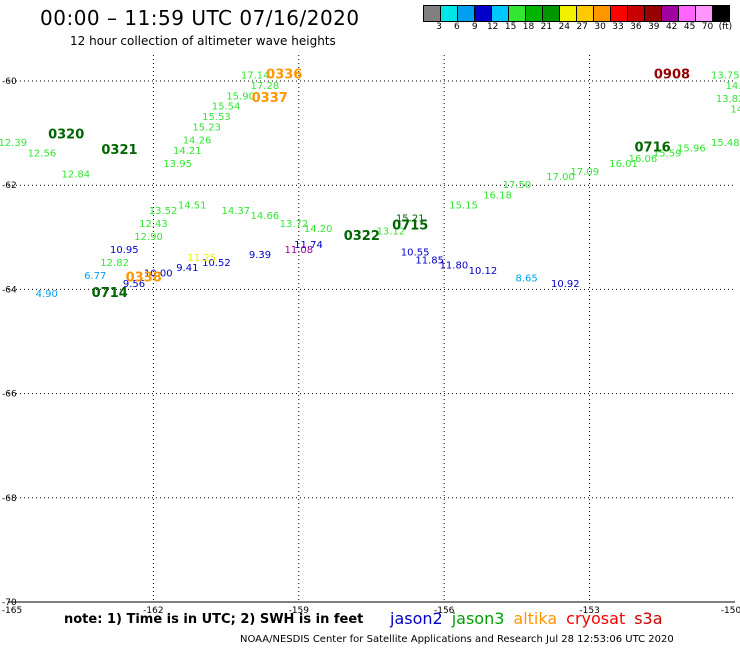  What do you see at coordinates (318, 229) in the screenshot?
I see `wave-height-label: 14.20` at bounding box center [318, 229].